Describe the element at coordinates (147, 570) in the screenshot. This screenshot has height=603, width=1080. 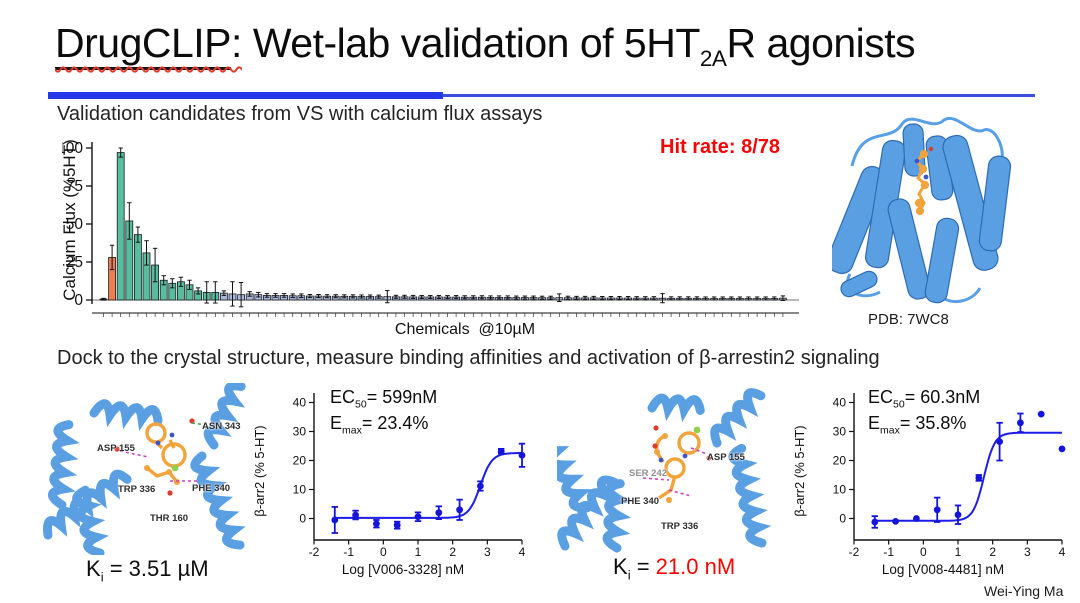
I see `ki-value-left: Ki = 3.51 µM` at that location.